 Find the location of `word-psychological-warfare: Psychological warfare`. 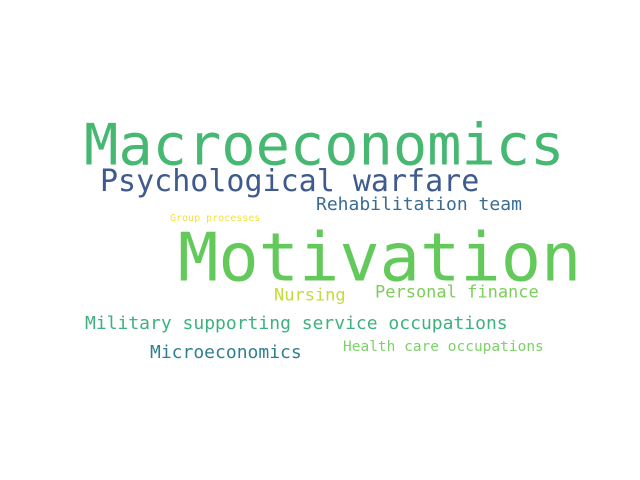

word-psychological-warfare: Psychological warfare is located at coordinates (290, 181).